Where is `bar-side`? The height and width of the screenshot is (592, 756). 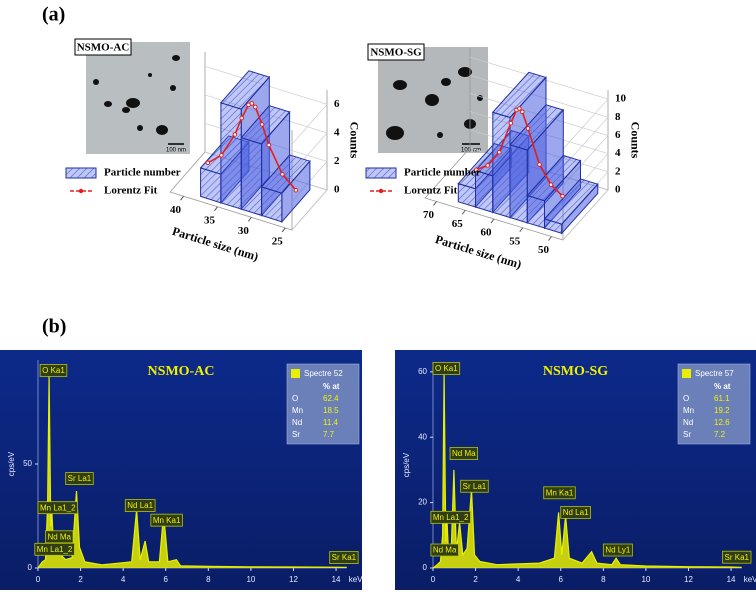
bar-side is located at coordinates (580, 208).